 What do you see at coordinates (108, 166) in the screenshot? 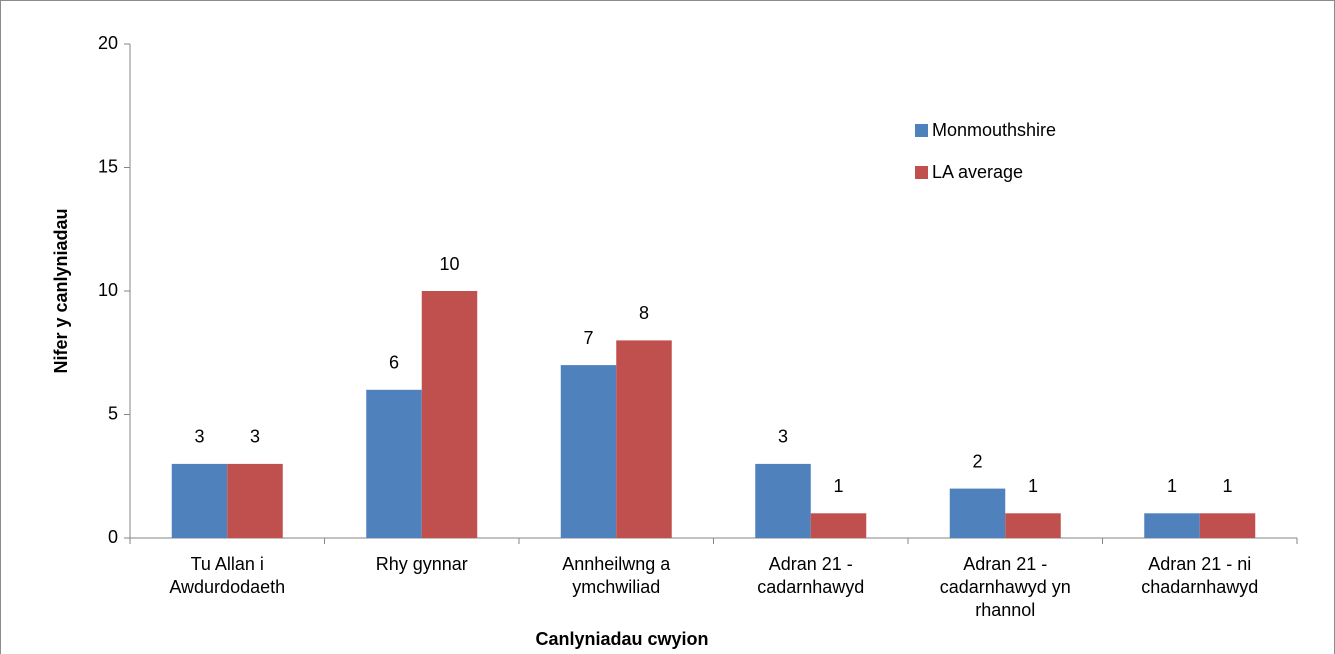
I see `y-tick-label: 15` at bounding box center [108, 166].